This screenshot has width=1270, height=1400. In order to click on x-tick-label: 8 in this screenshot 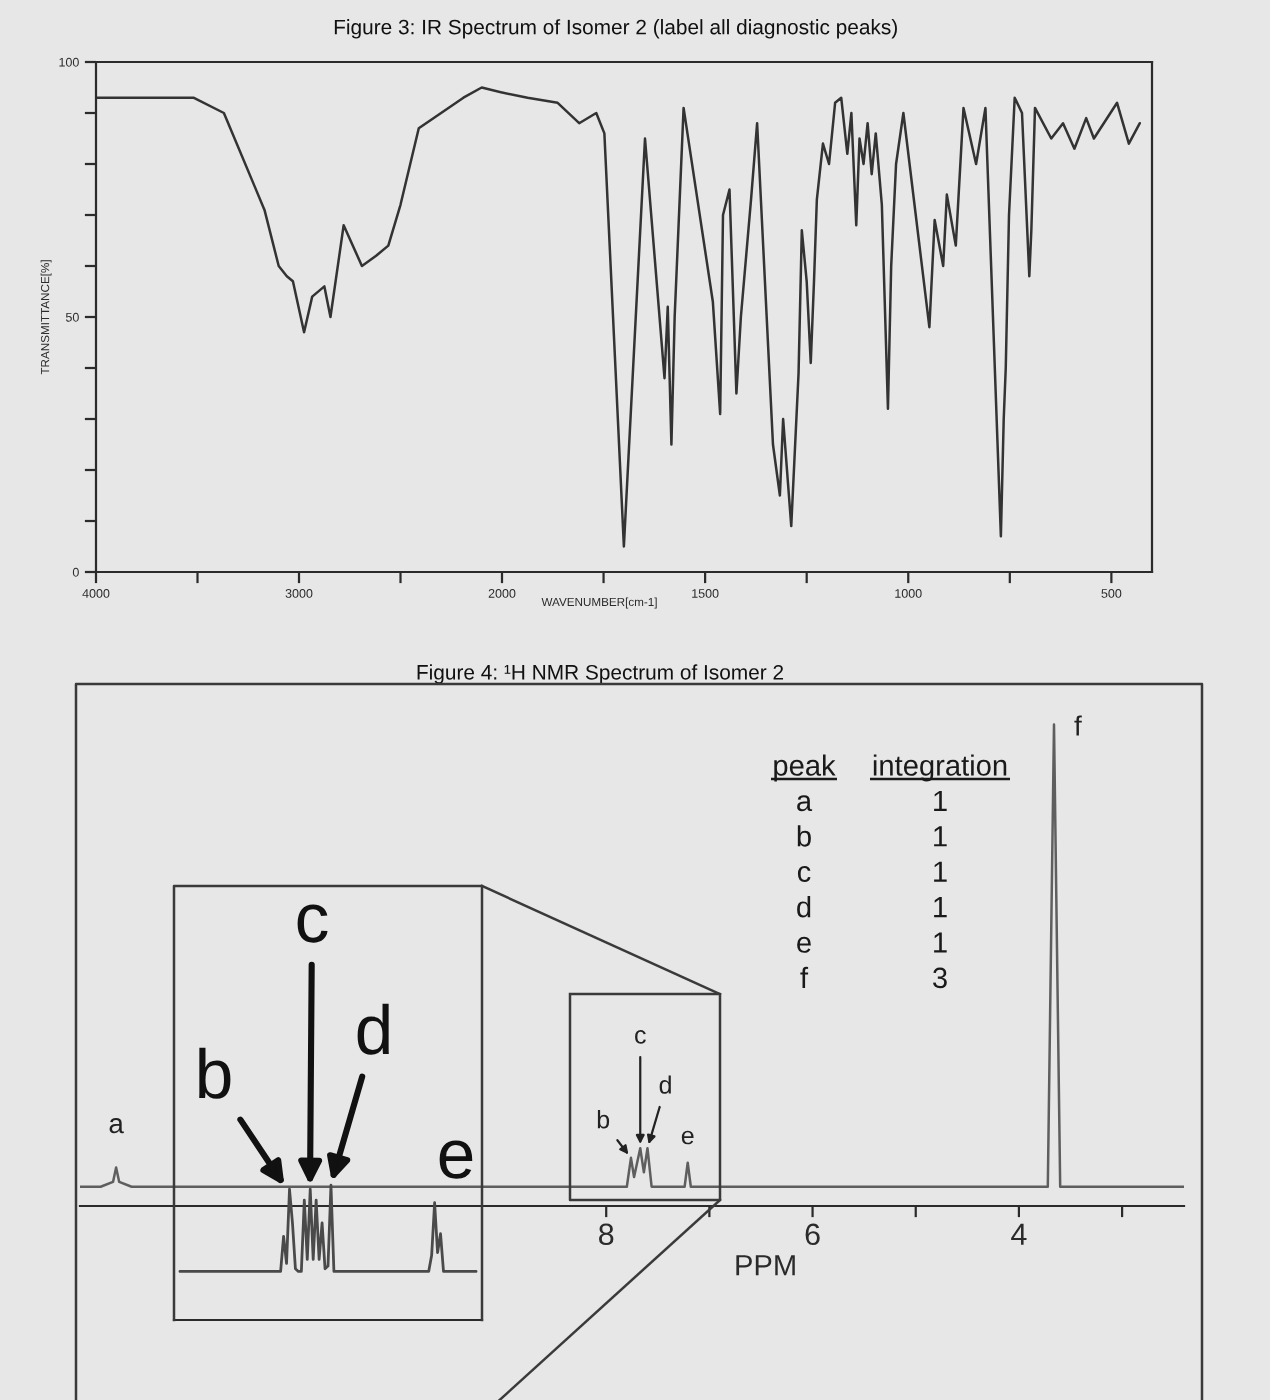, I will do `click(606, 1234)`.